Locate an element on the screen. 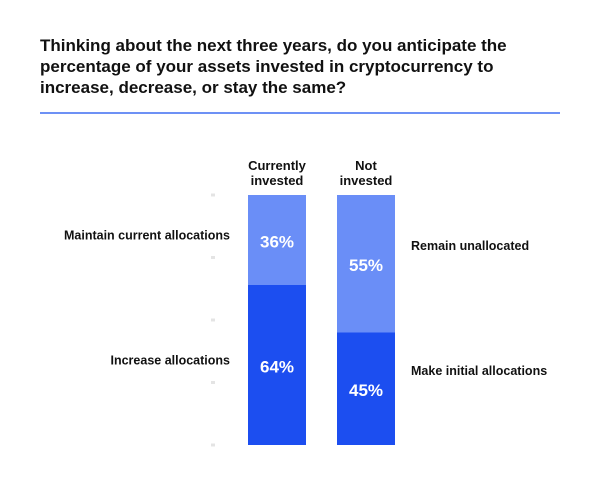 The width and height of the screenshot is (600, 502). category-label: Currently invested is located at coordinates (277, 173).